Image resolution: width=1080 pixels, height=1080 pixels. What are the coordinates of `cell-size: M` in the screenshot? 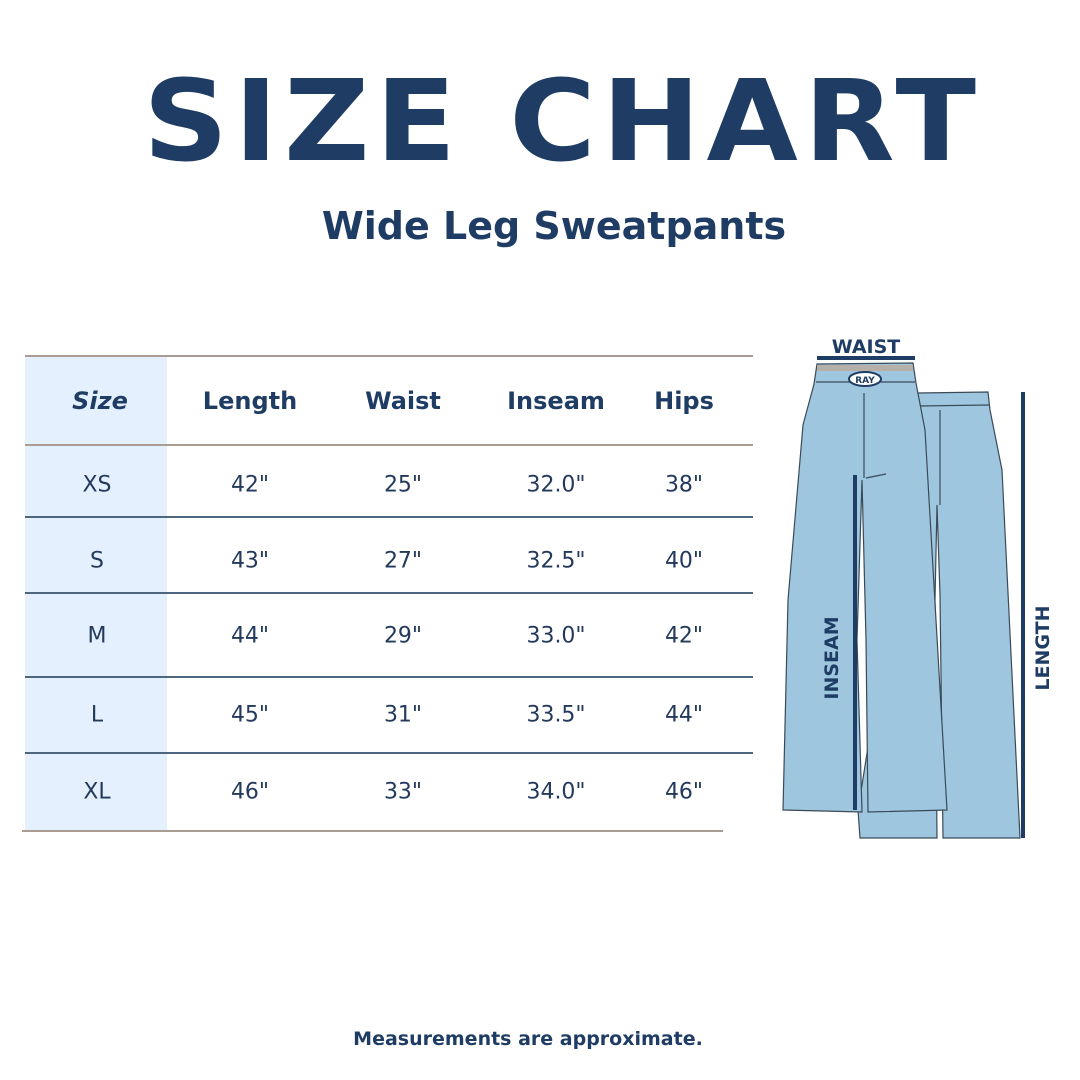 It's located at (97, 636).